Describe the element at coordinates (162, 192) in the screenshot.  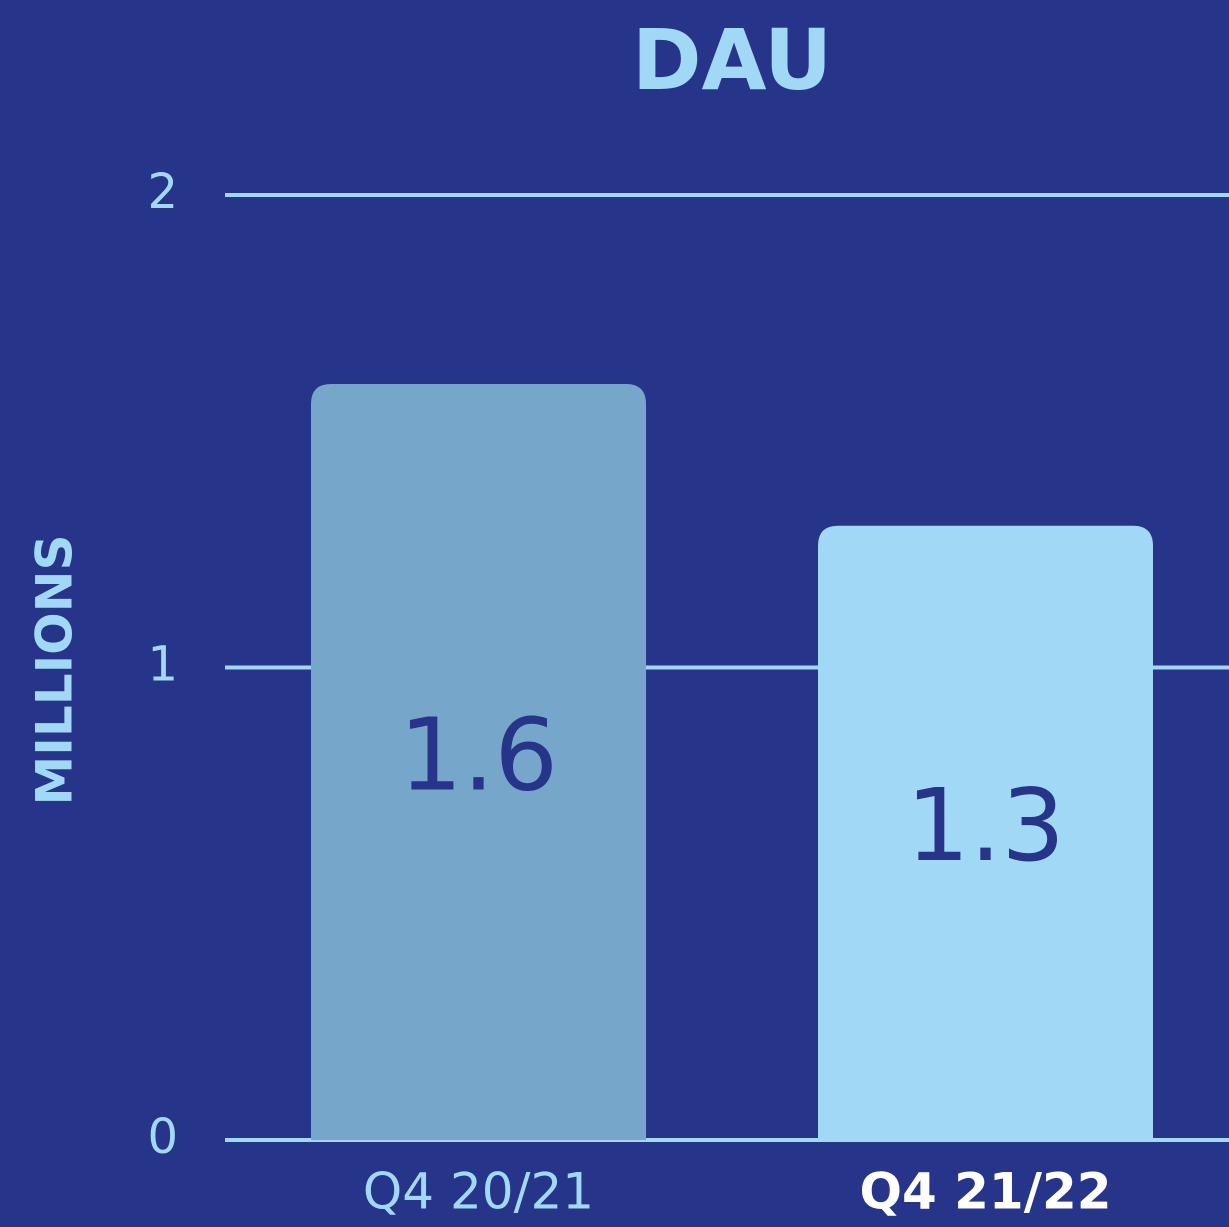
I see `y-tick-label: 2` at that location.